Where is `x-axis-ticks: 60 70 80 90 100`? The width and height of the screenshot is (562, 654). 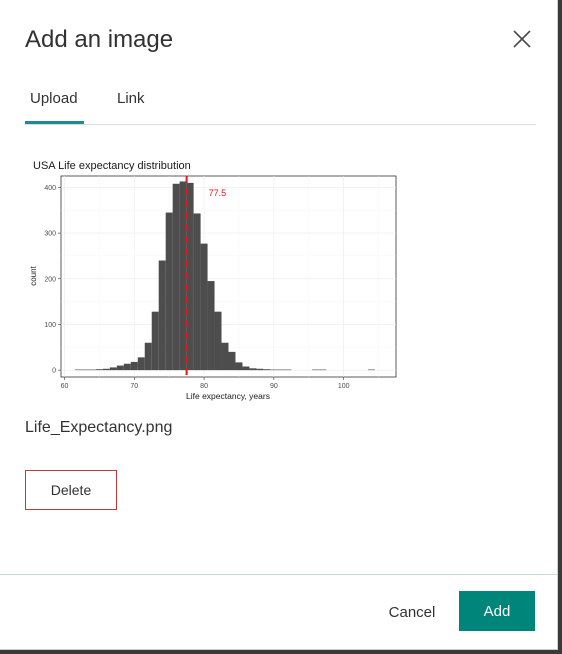
x-axis-ticks: 60 70 80 90 100 is located at coordinates (205, 383).